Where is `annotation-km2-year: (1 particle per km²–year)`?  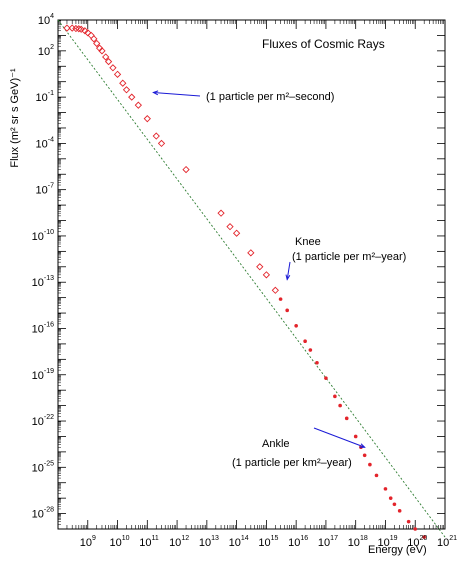
annotation-km2-year: (1 particle per km²–year) is located at coordinates (292, 463).